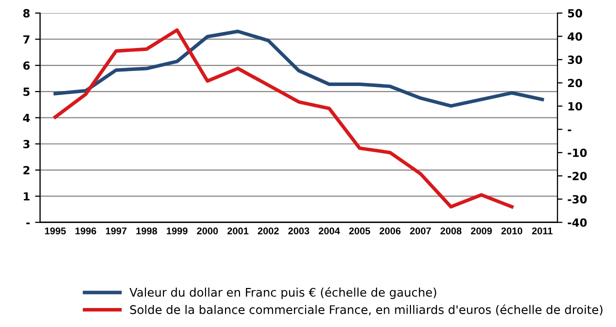  What do you see at coordinates (575, 83) in the screenshot?
I see `y2-tick-label: 20` at bounding box center [575, 83].